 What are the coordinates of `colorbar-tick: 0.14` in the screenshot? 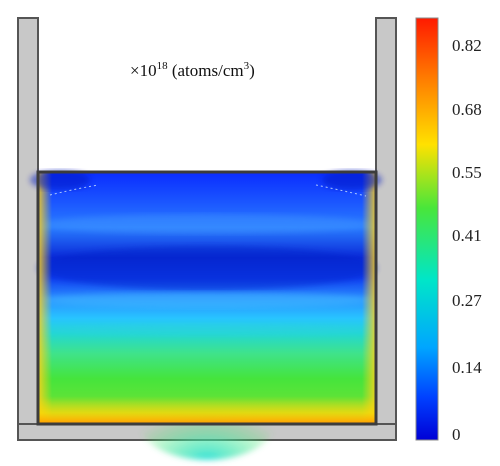 It's located at (467, 367).